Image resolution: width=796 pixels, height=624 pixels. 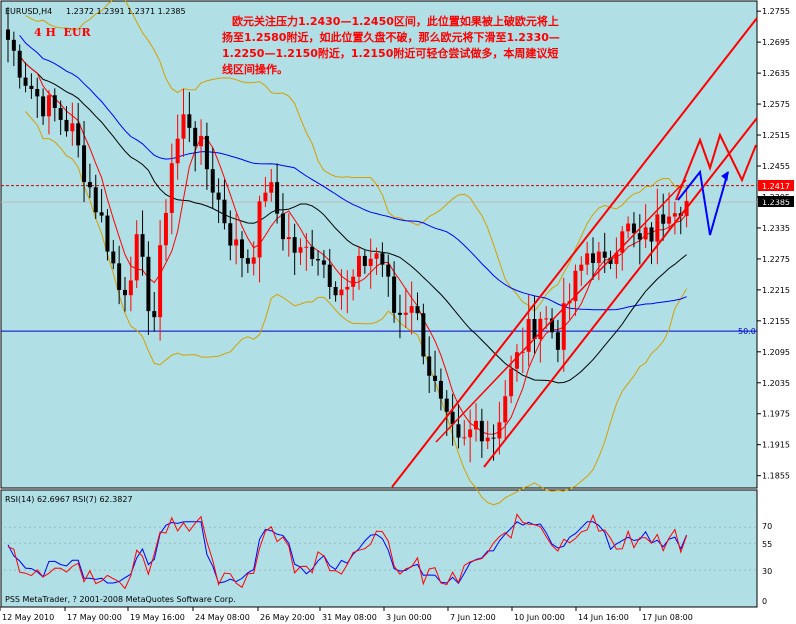 I want to click on x-tick-label: 7 Jun 12:00, so click(x=473, y=617).